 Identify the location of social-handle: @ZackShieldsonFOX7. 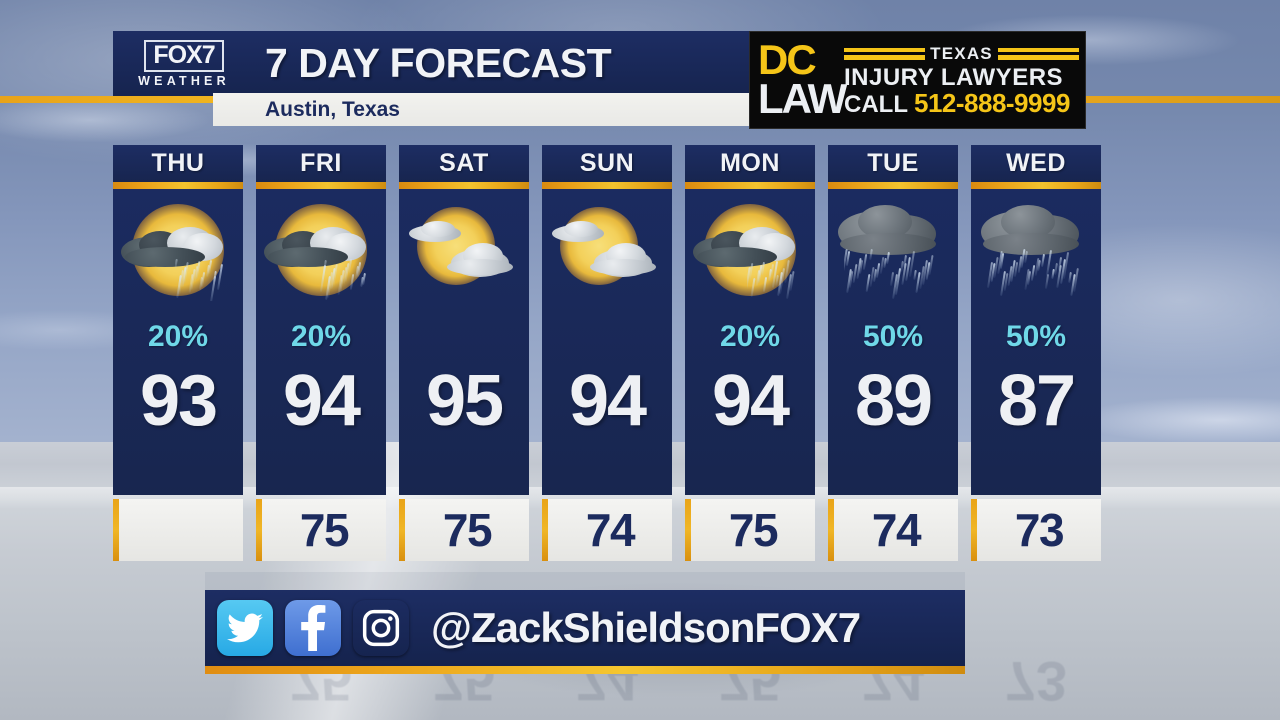
(646, 627).